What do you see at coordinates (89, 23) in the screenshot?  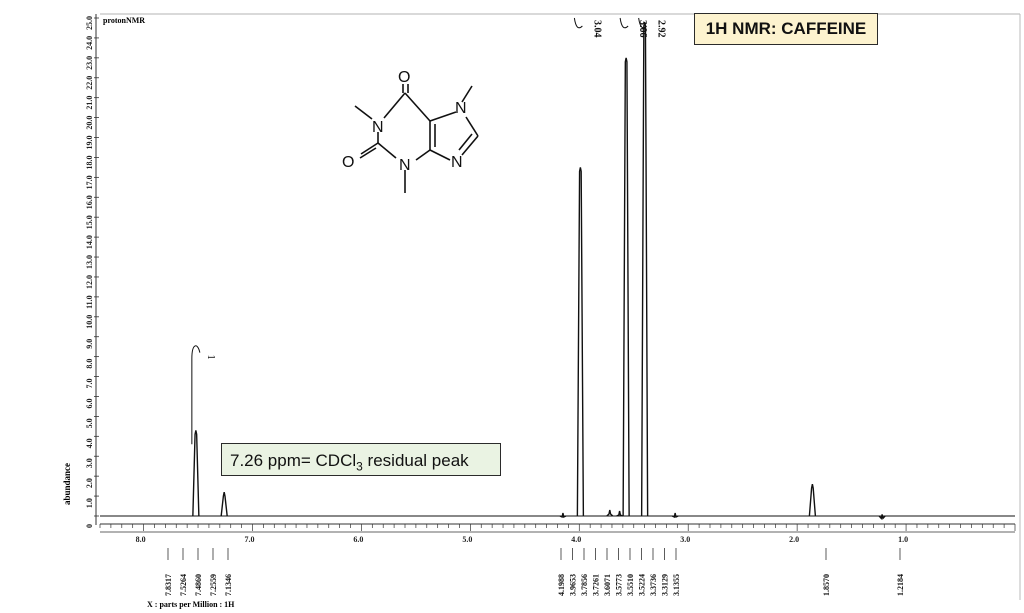 I see `y-tick-label: 25.0` at bounding box center [89, 23].